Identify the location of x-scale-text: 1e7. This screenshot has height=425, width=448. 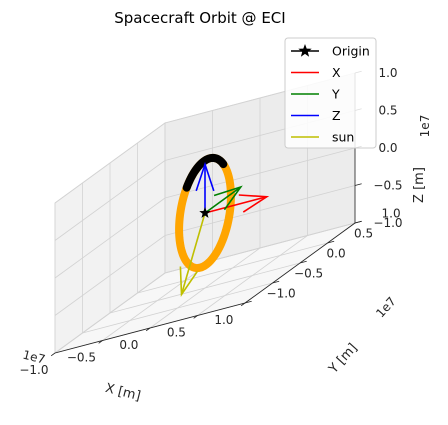
(33, 357).